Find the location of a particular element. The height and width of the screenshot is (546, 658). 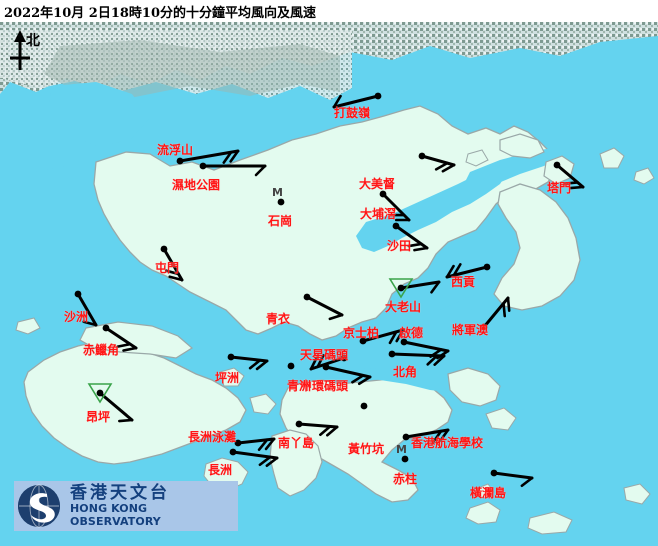

wind-station-shek-kong is located at coordinates (281, 202).